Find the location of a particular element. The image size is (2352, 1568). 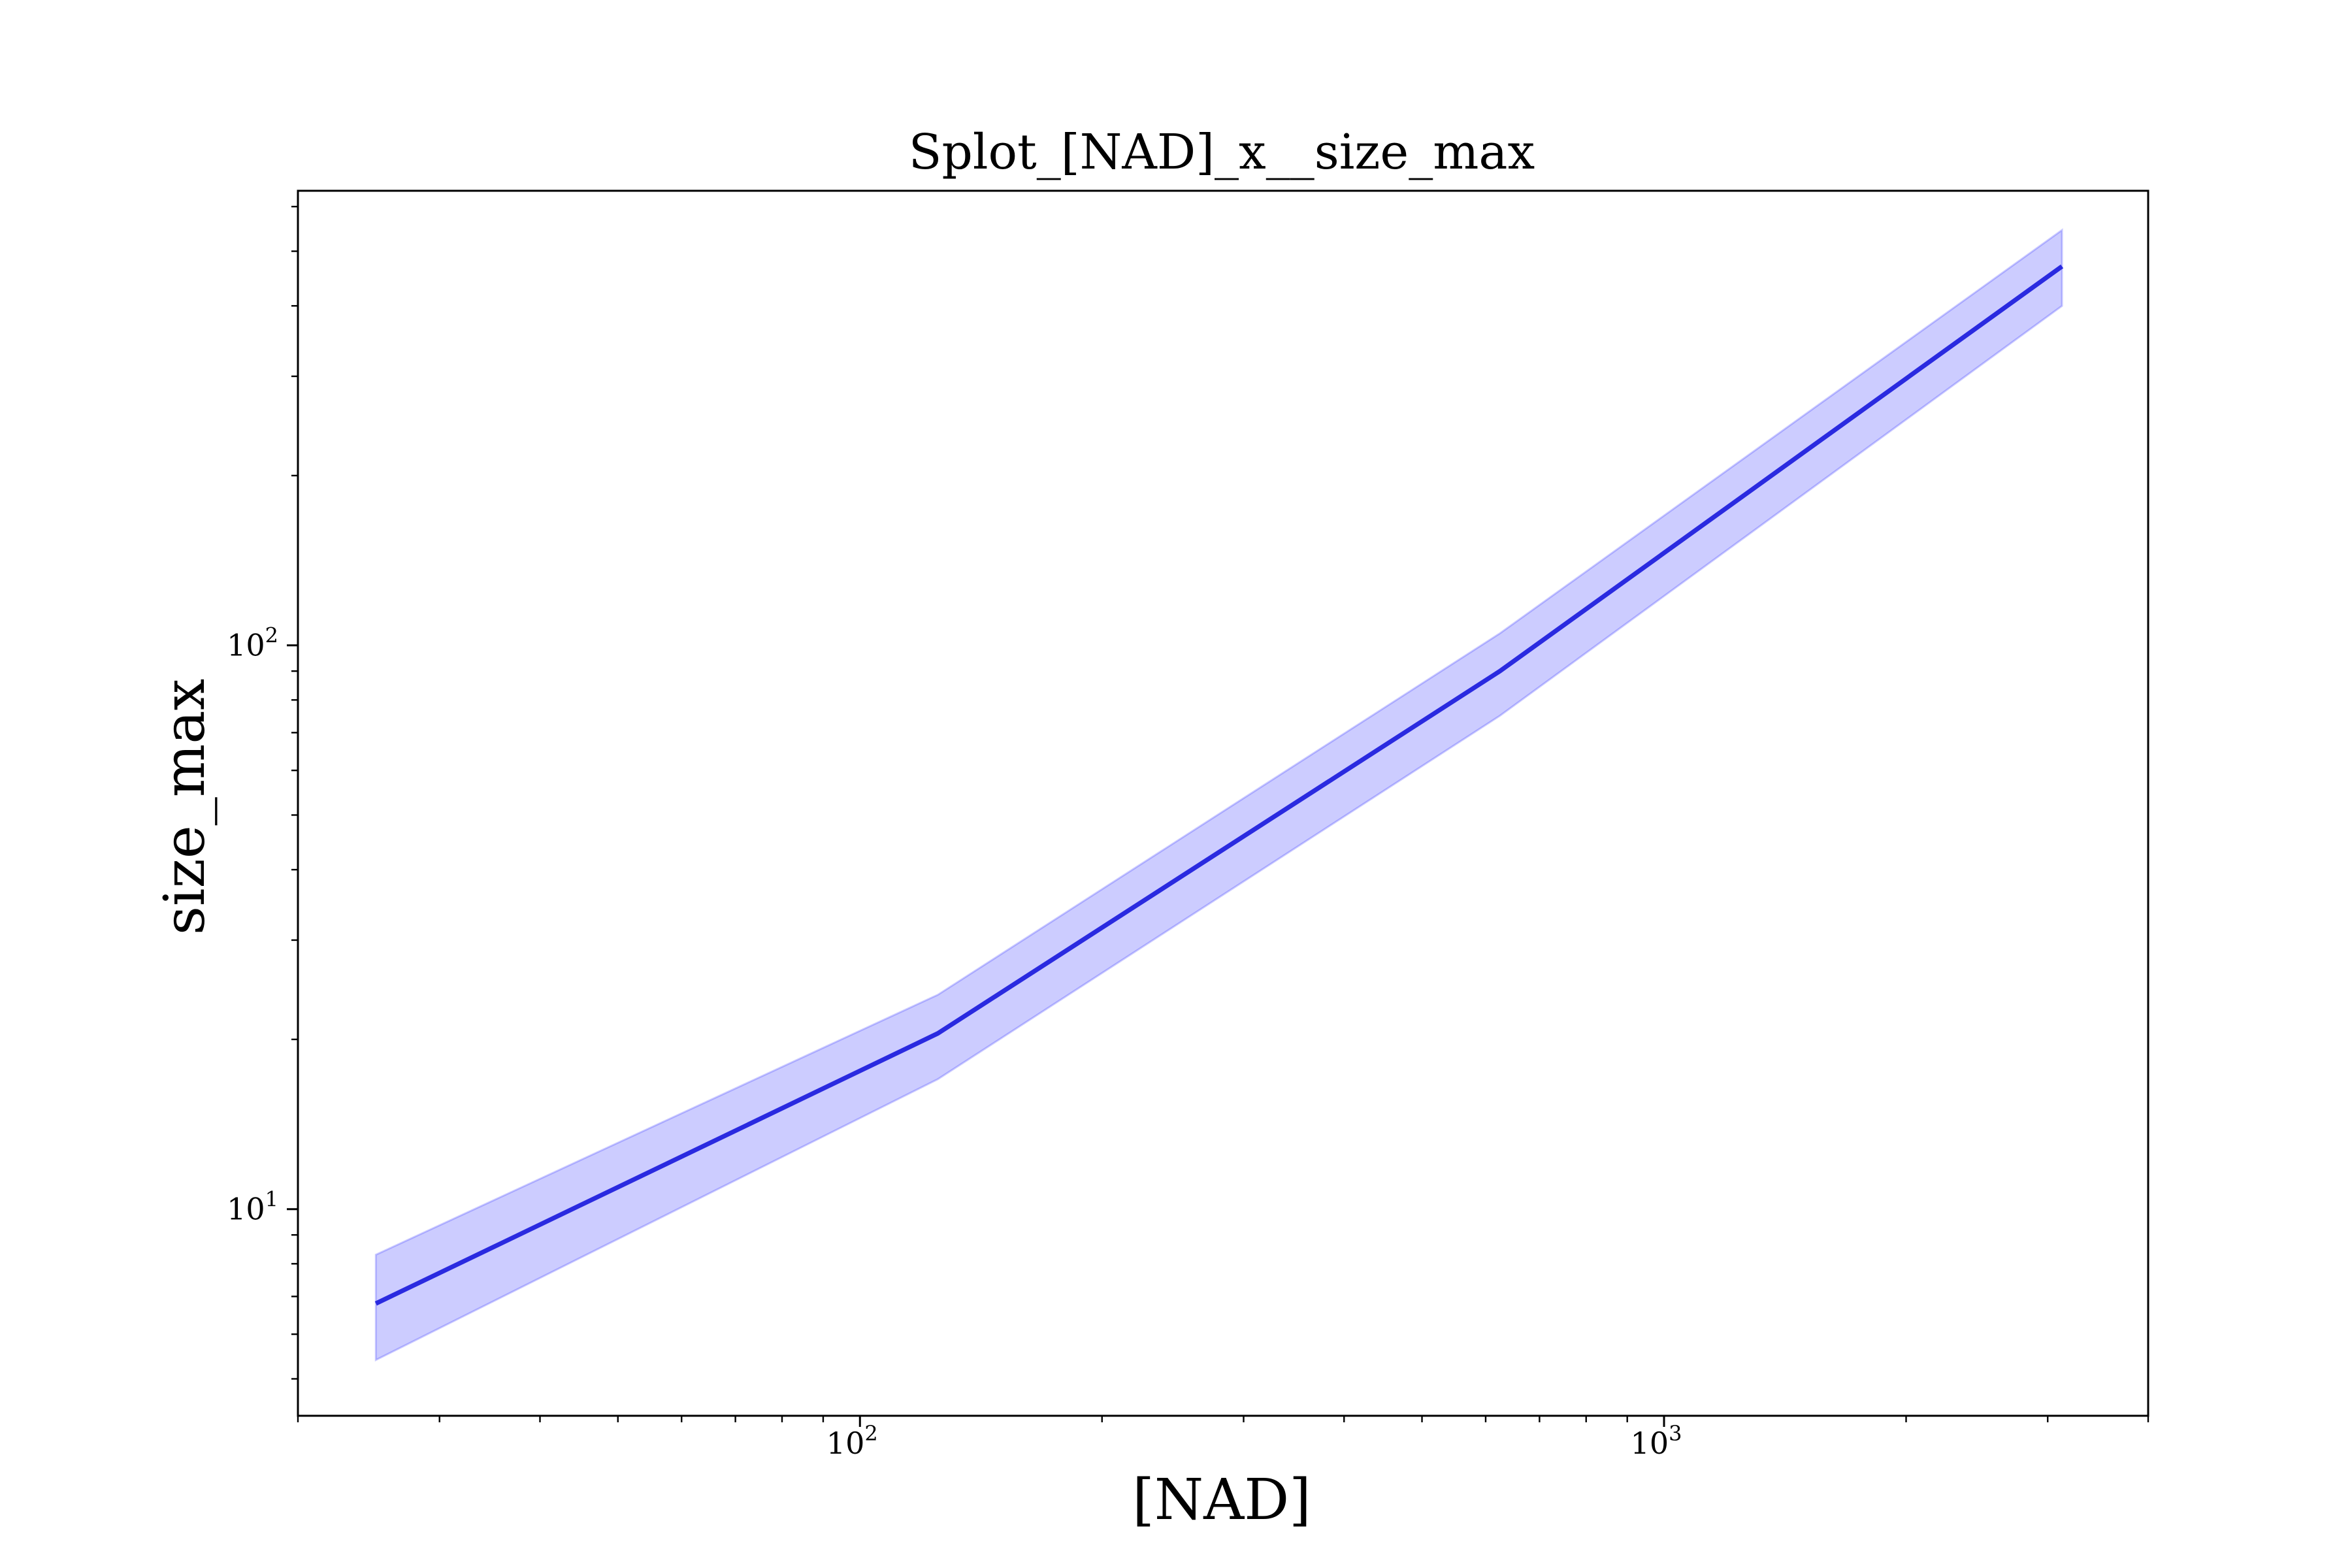

chart-title: Splot_[NAD]_x__size_max is located at coordinates (1222, 152).